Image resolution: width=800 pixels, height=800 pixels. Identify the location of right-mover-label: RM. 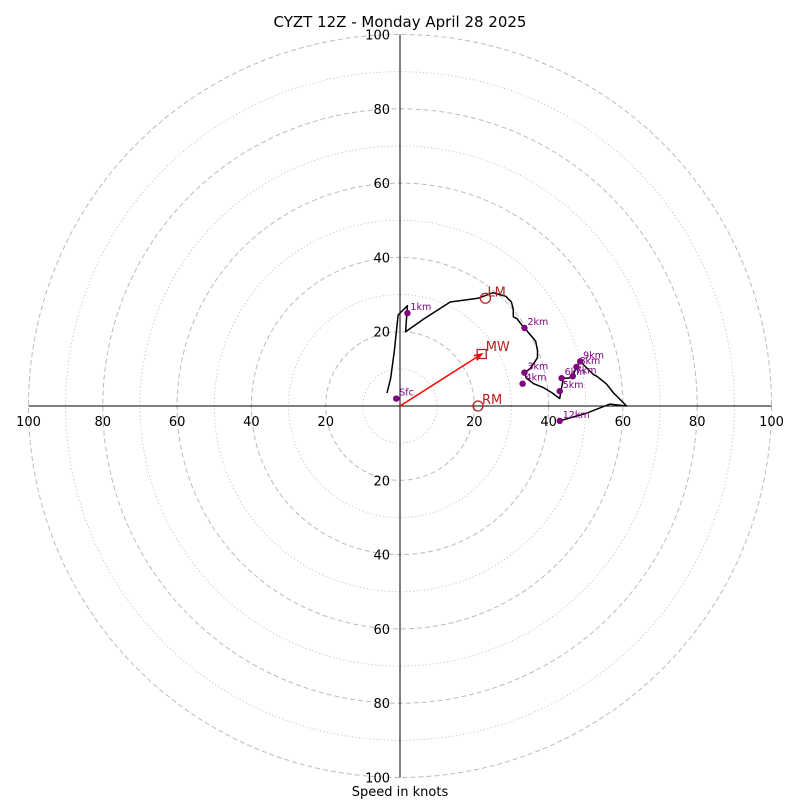
(492, 400).